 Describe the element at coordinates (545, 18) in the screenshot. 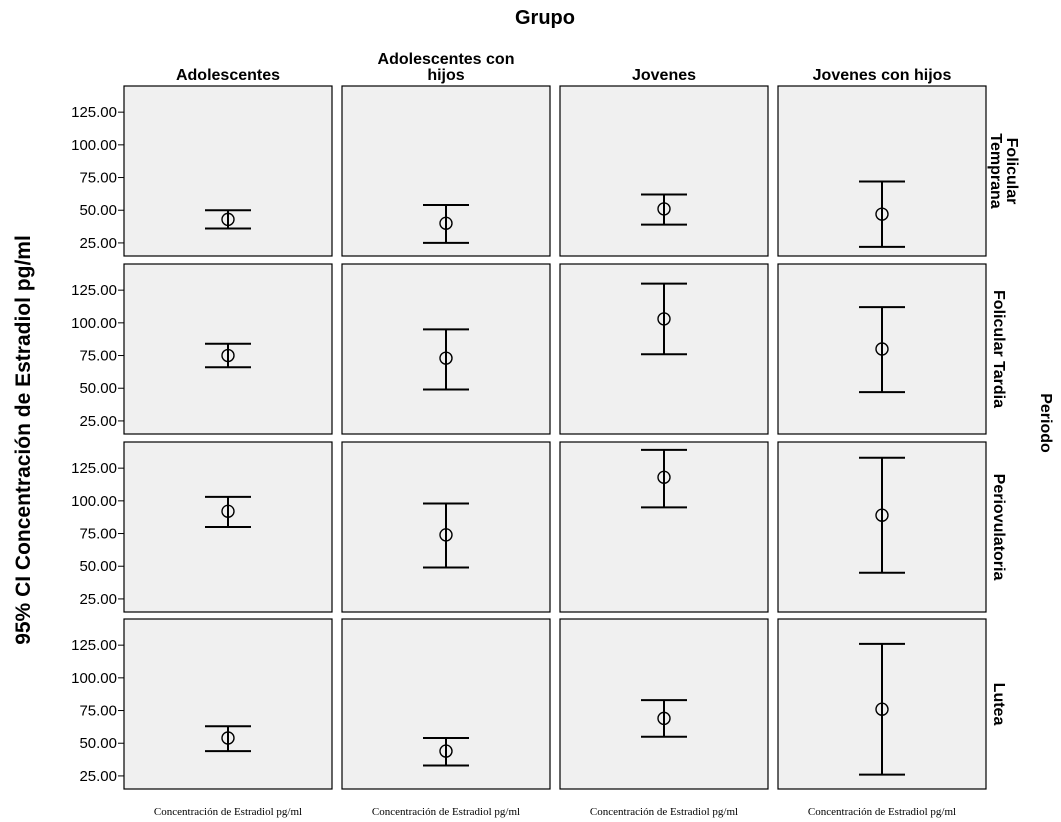

I see `chart-title: Grupo` at that location.